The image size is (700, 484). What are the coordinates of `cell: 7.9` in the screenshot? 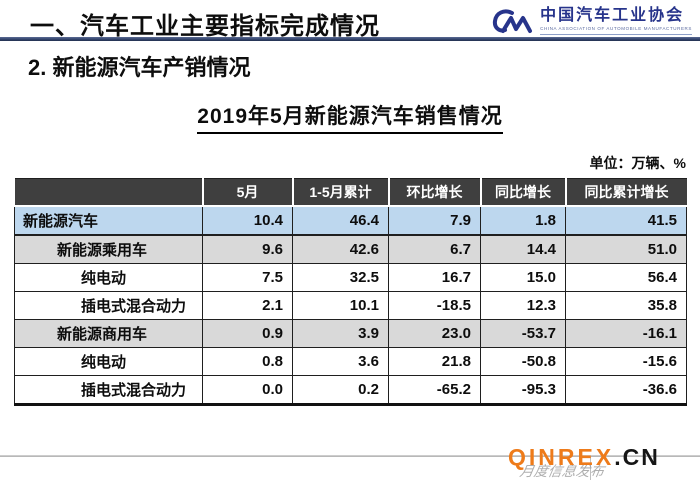 It's located at (434, 220).